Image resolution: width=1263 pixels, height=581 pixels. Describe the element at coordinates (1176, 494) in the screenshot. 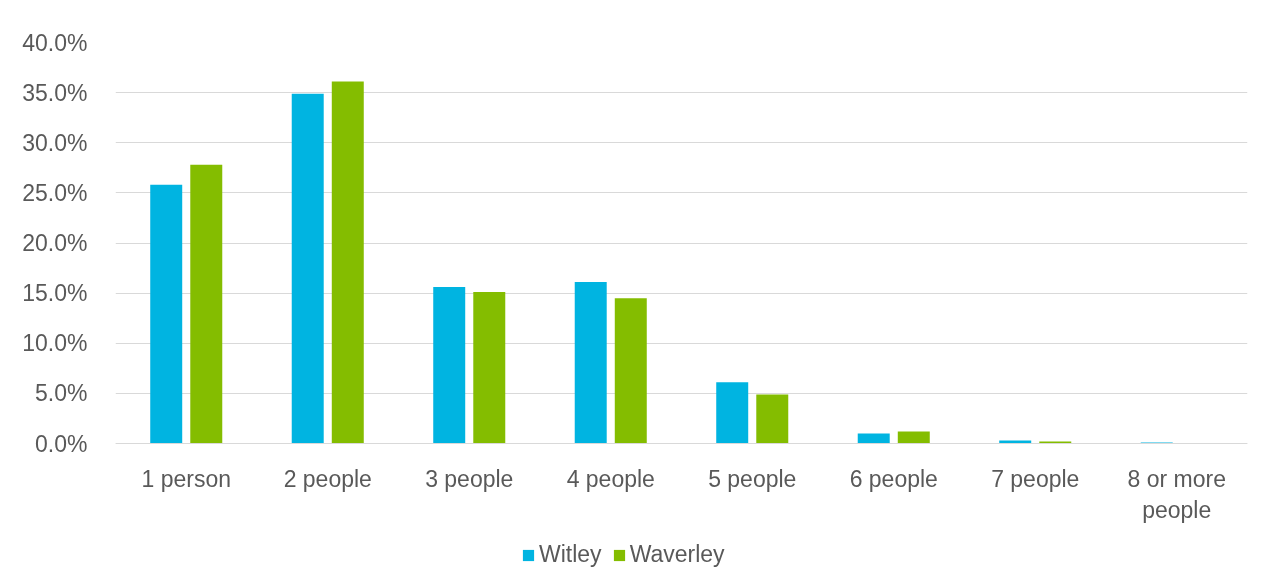

I see `x-tick-label: 8 or more people` at that location.